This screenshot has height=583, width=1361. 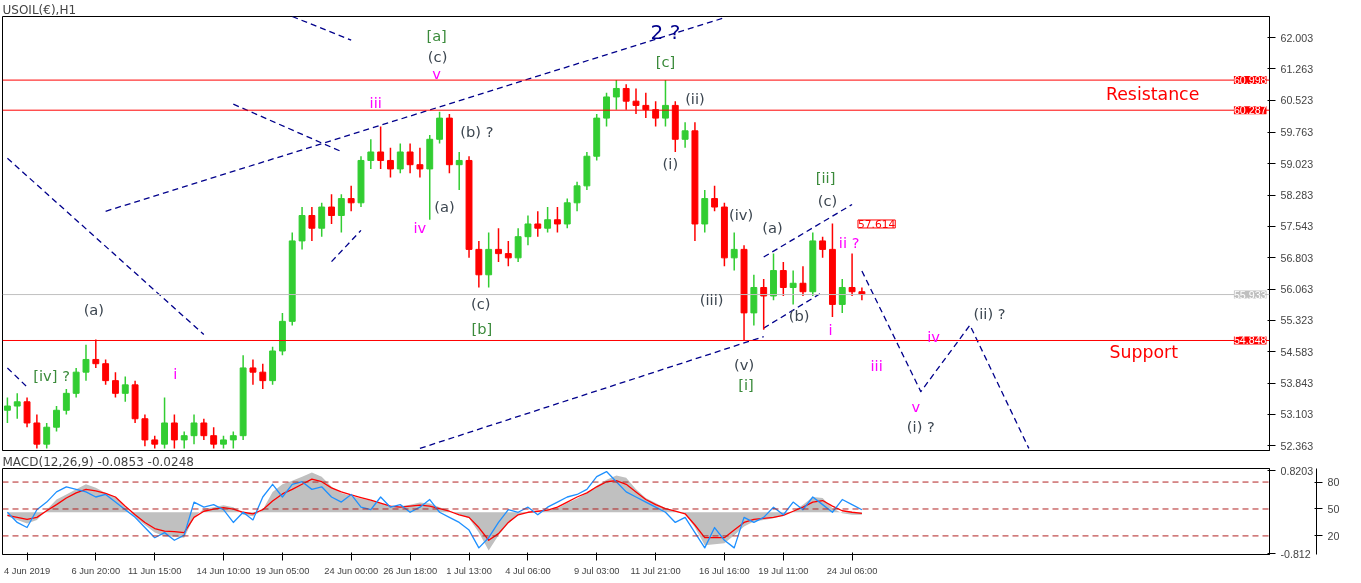 What do you see at coordinates (724, 570) in the screenshot?
I see `x-tick-label: 16 Jul 16:00` at bounding box center [724, 570].